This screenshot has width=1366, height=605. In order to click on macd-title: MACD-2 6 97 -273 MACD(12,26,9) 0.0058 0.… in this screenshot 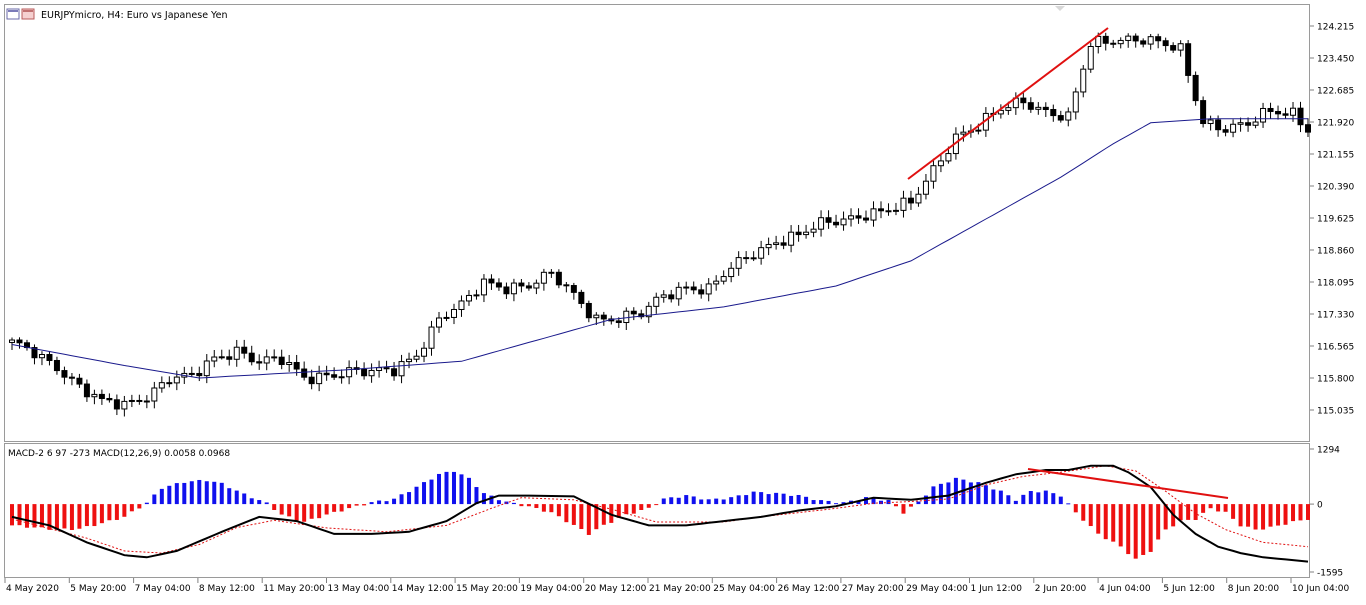, I will do `click(119, 454)`.